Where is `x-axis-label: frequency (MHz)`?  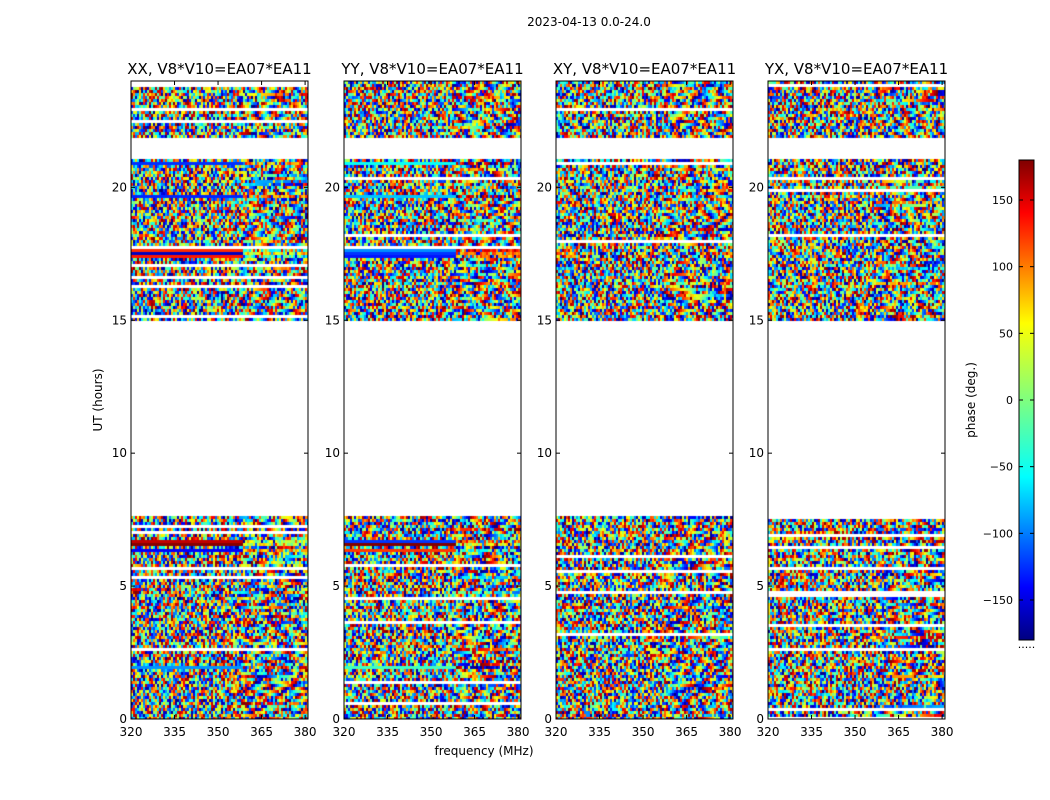 x-axis-label: frequency (MHz) is located at coordinates (483, 751).